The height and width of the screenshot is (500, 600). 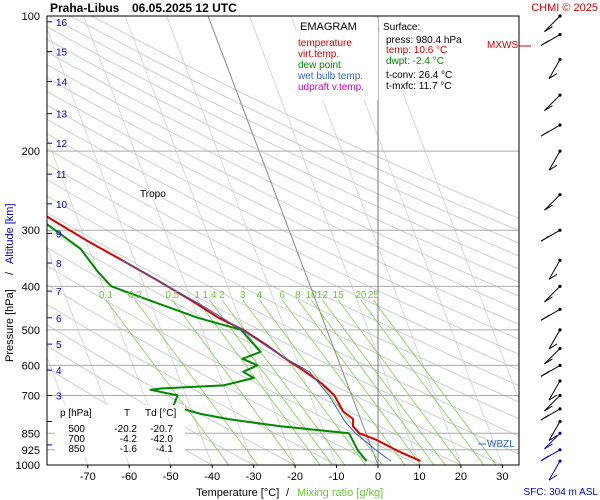 I want to click on altitude-tick-label: 12, so click(x=62, y=144).